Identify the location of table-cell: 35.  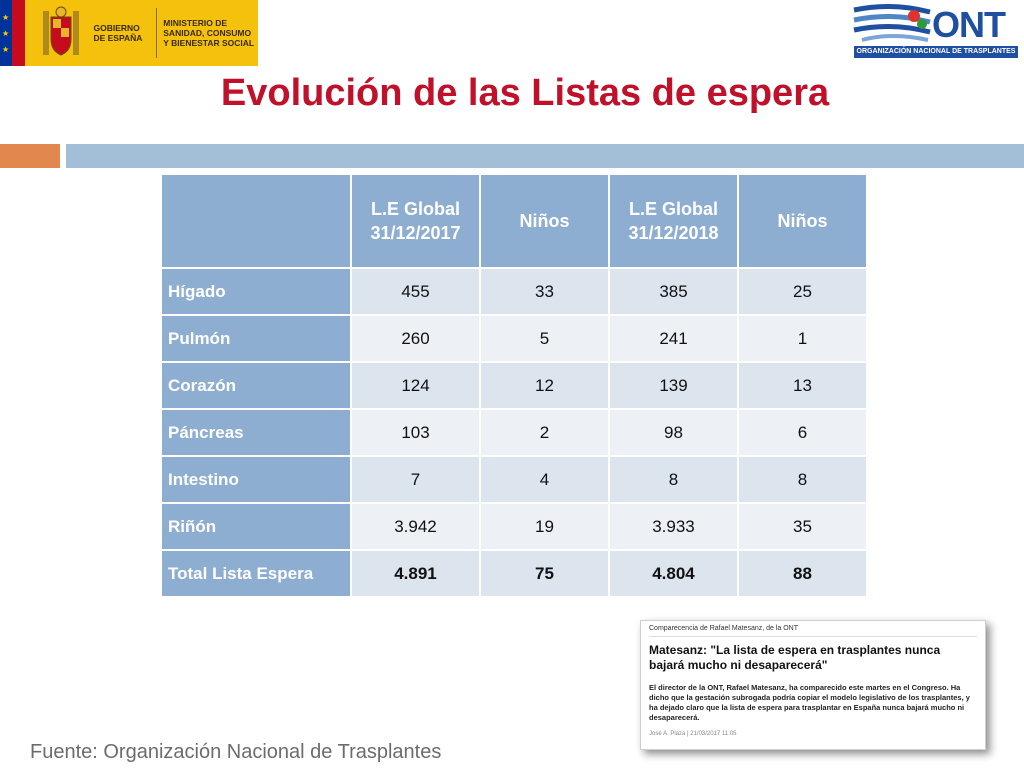
(802, 526).